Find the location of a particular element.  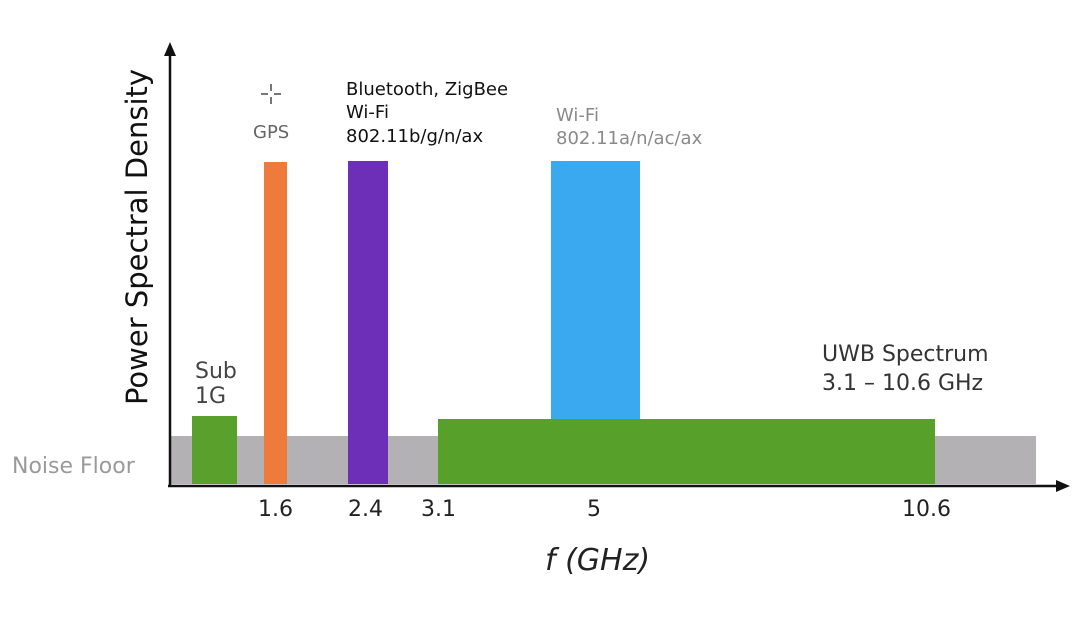

uwb-label-line: UWB Spectrum is located at coordinates (905, 354).